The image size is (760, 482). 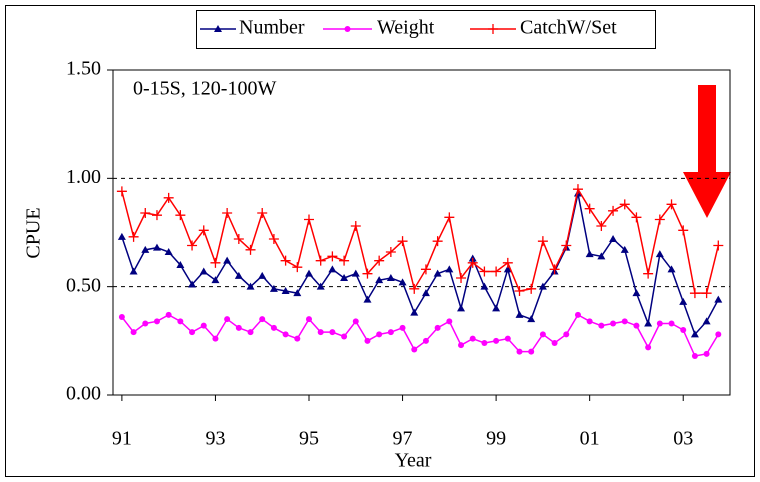 I want to click on x-tick-label: 91, so click(x=122, y=439).